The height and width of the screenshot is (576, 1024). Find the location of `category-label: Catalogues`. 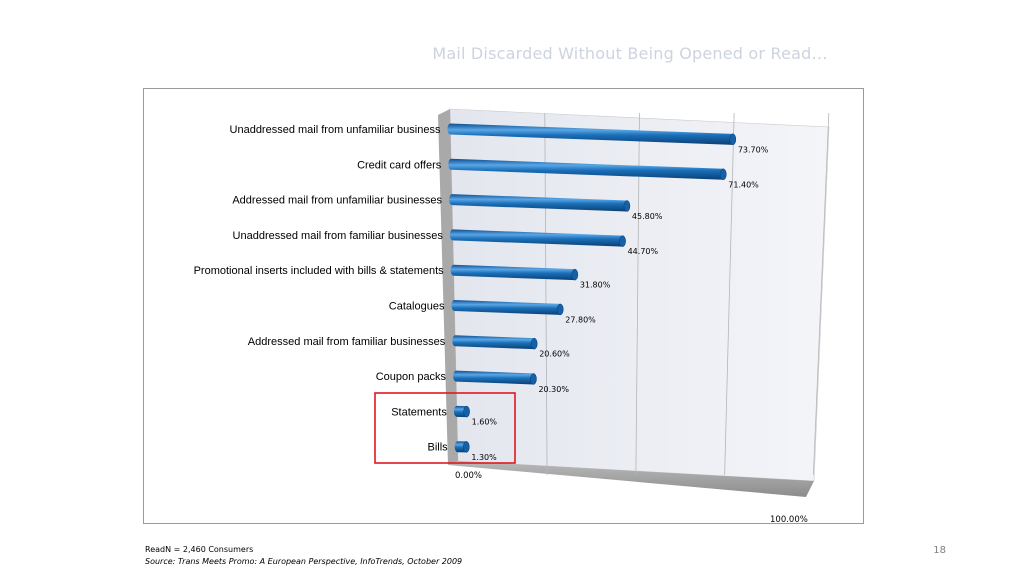

category-label: Catalogues is located at coordinates (417, 307).